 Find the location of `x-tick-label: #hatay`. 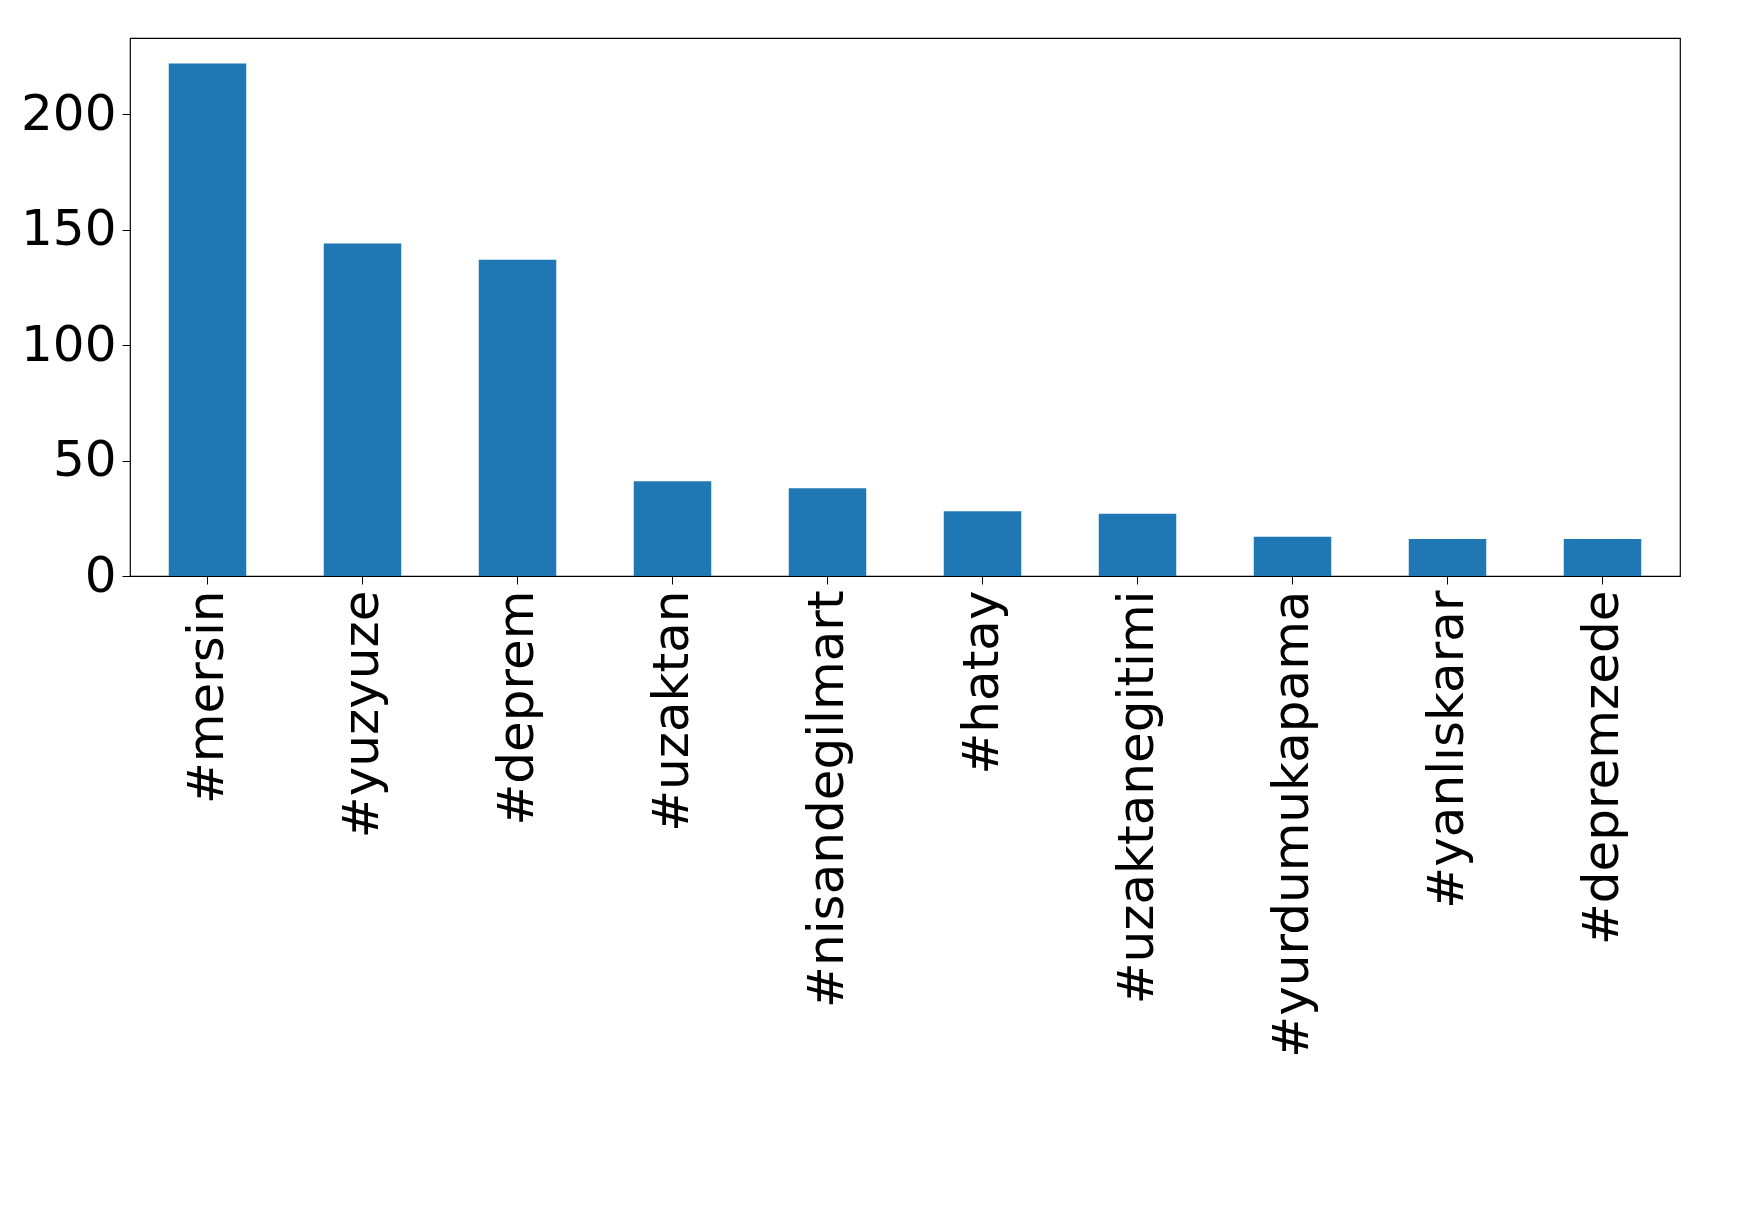

x-tick-label: #hatay is located at coordinates (980, 682).